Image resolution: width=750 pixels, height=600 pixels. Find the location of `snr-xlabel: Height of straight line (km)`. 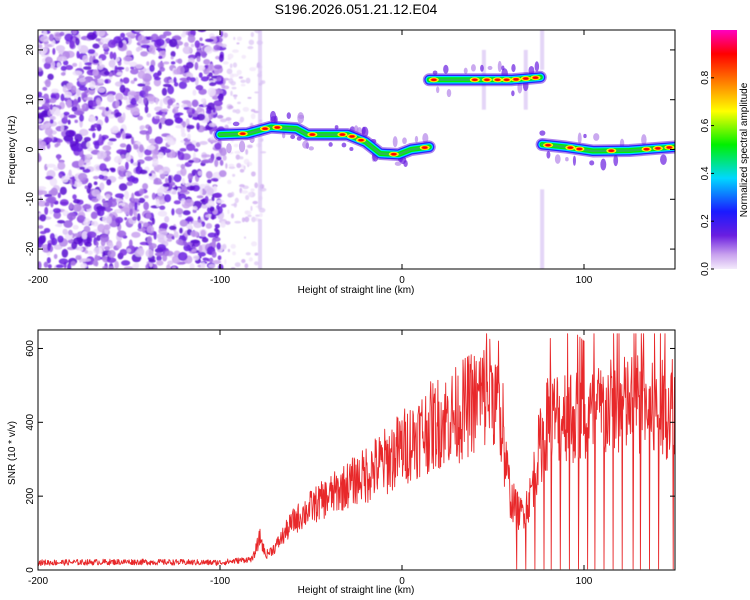

snr-xlabel: Height of straight line (km) is located at coordinates (356, 590).